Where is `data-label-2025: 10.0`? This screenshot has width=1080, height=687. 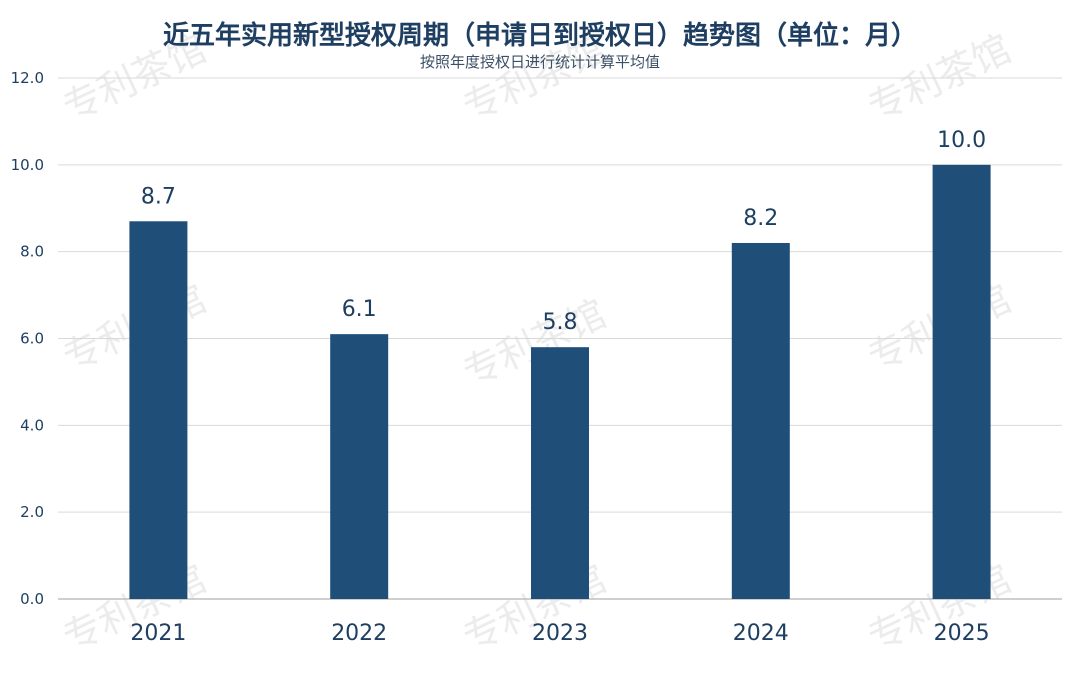
data-label-2025: 10.0 is located at coordinates (961, 140).